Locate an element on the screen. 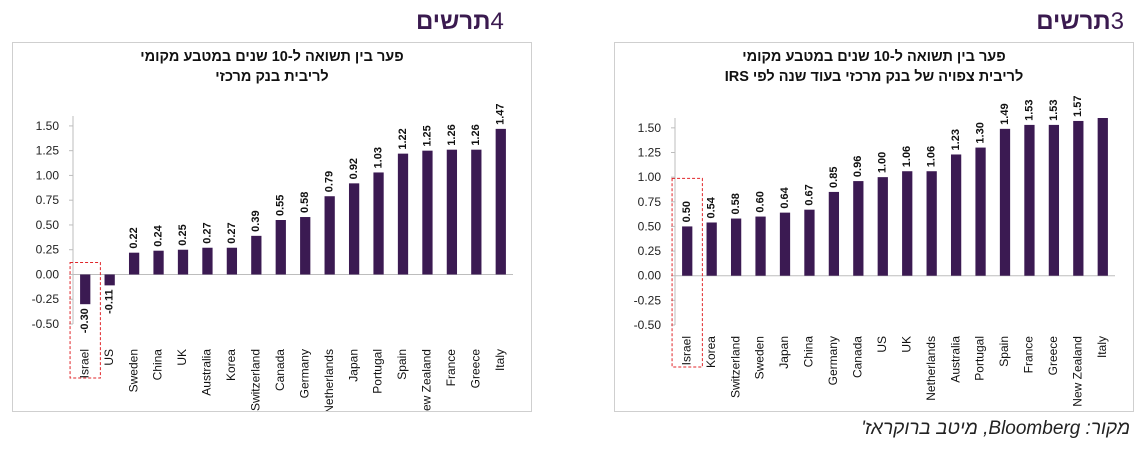  data-label: 1.47 is located at coordinates (501, 113).